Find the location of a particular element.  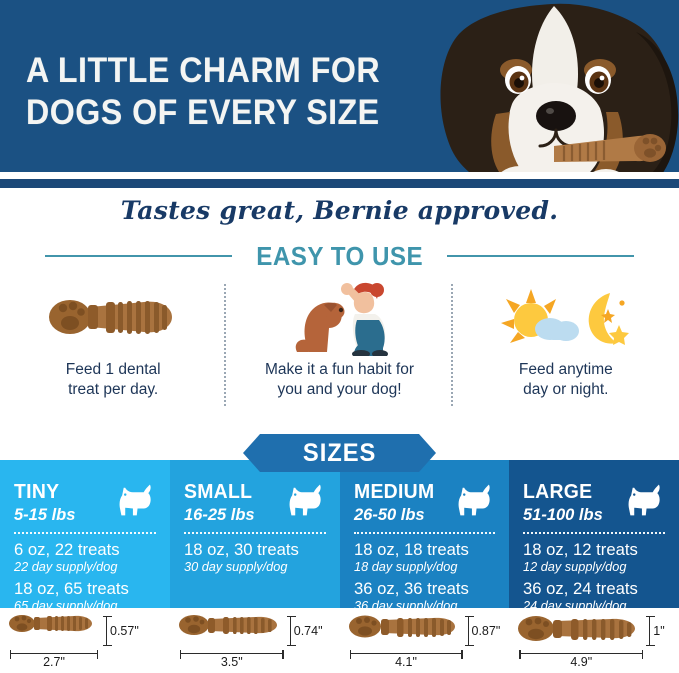

dimension-row: 0.57" 2.7" 0.74" 3.5" is located at coordinates (339, 640).